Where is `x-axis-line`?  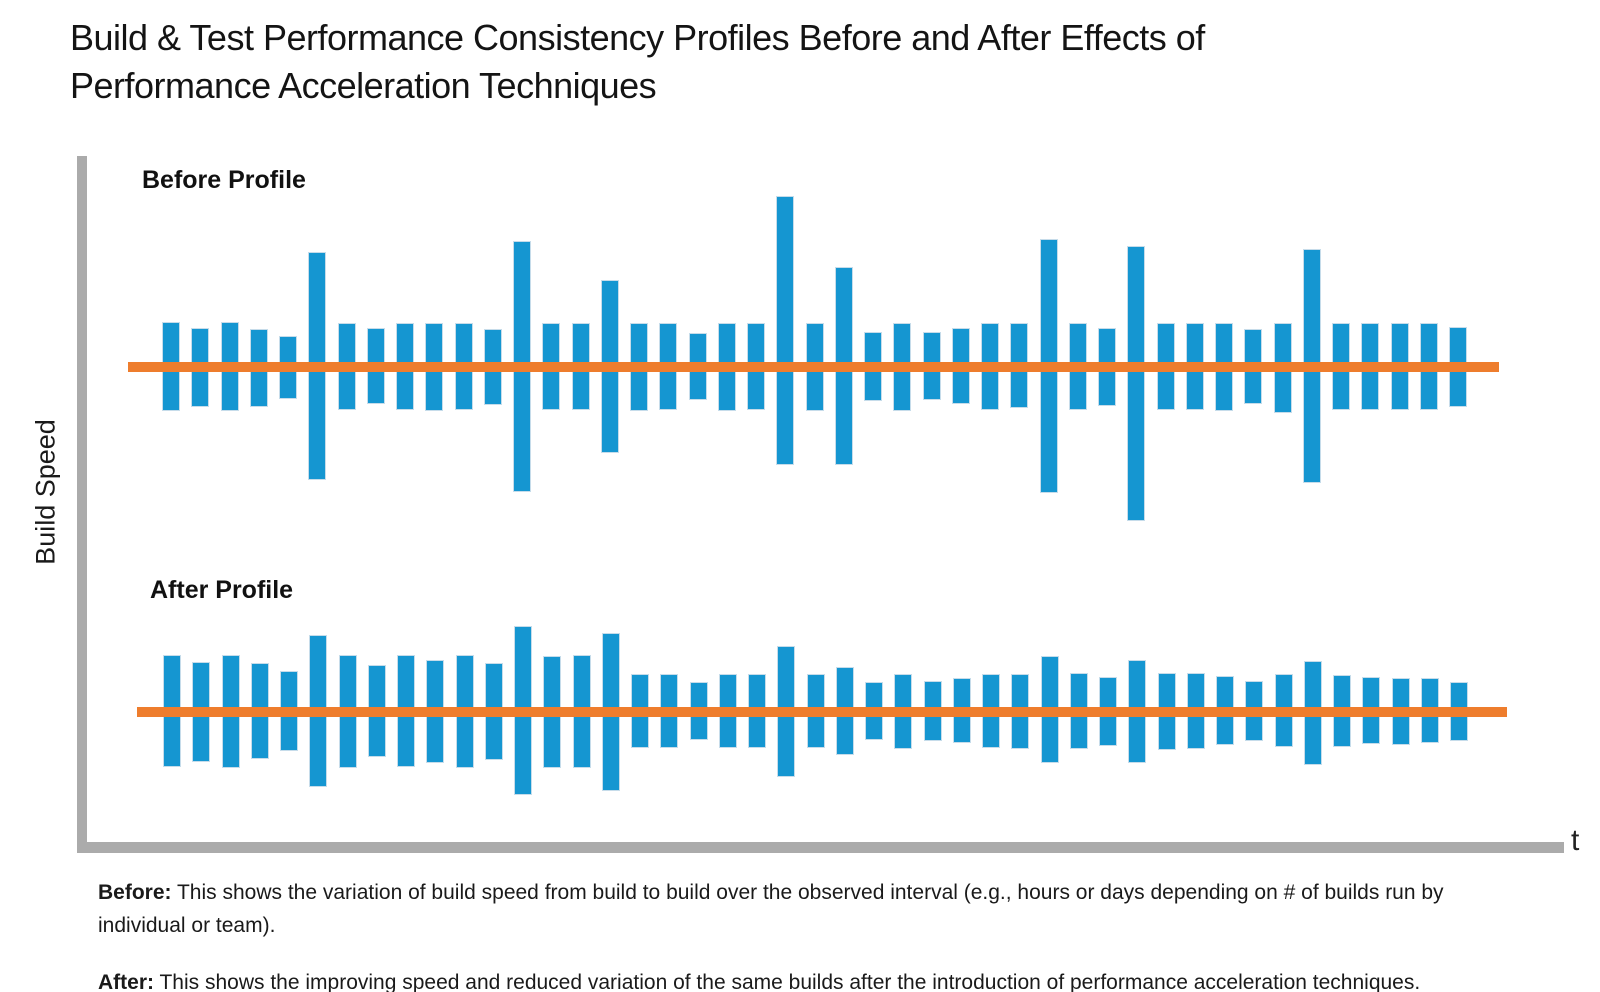
x-axis-line is located at coordinates (820, 847).